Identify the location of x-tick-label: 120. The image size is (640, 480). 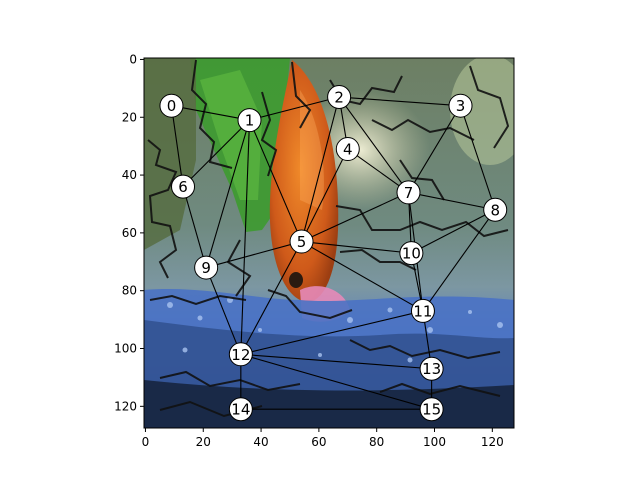
(492, 442).